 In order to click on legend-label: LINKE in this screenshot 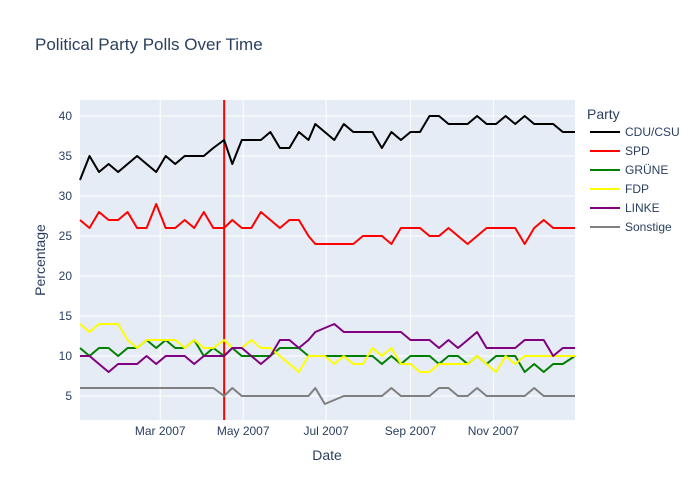, I will do `click(642, 208)`.